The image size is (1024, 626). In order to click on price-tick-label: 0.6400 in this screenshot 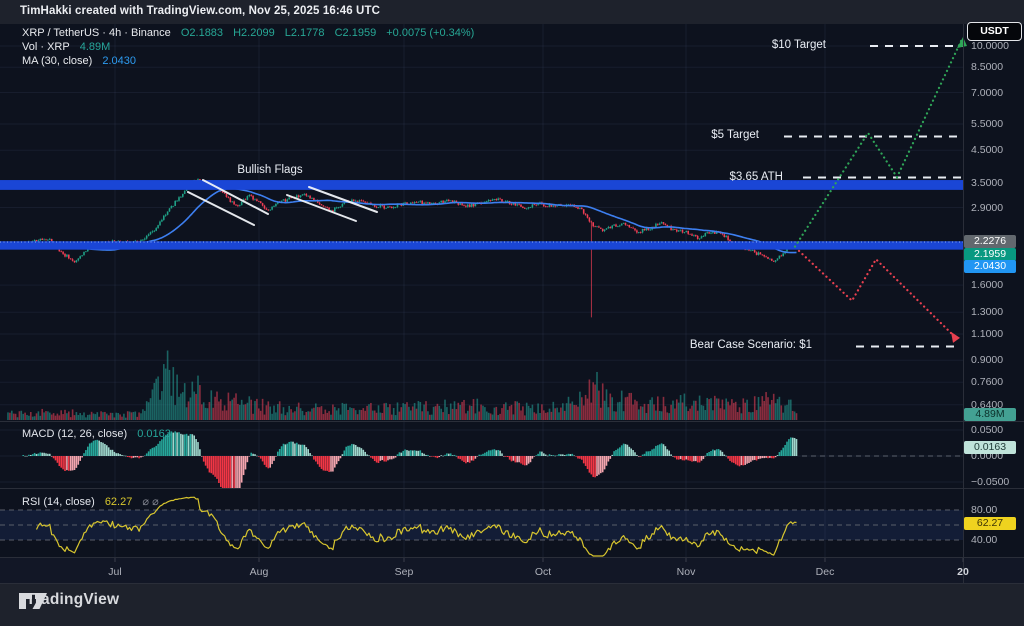, I will do `click(987, 404)`.